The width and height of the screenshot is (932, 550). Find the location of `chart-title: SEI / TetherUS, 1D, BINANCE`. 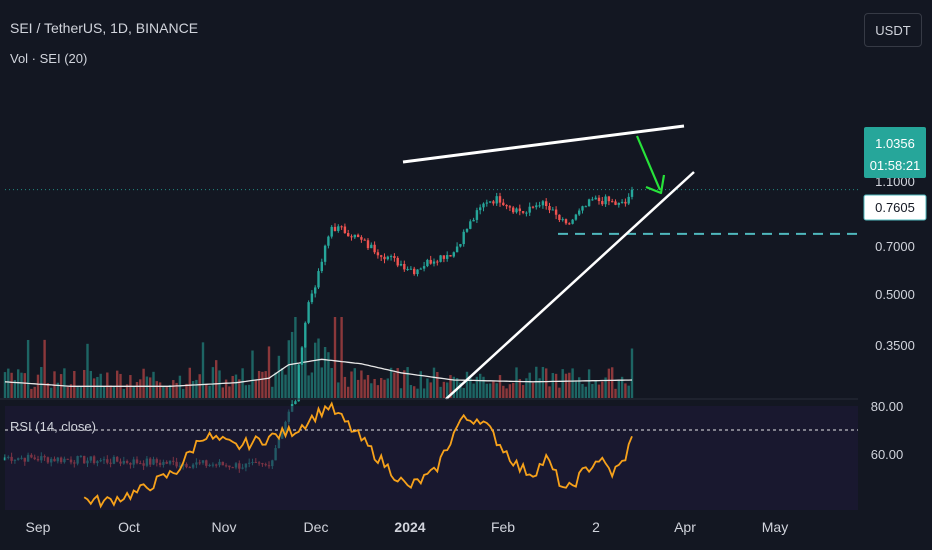

chart-title: SEI / TetherUS, 1D, BINANCE is located at coordinates (104, 28).